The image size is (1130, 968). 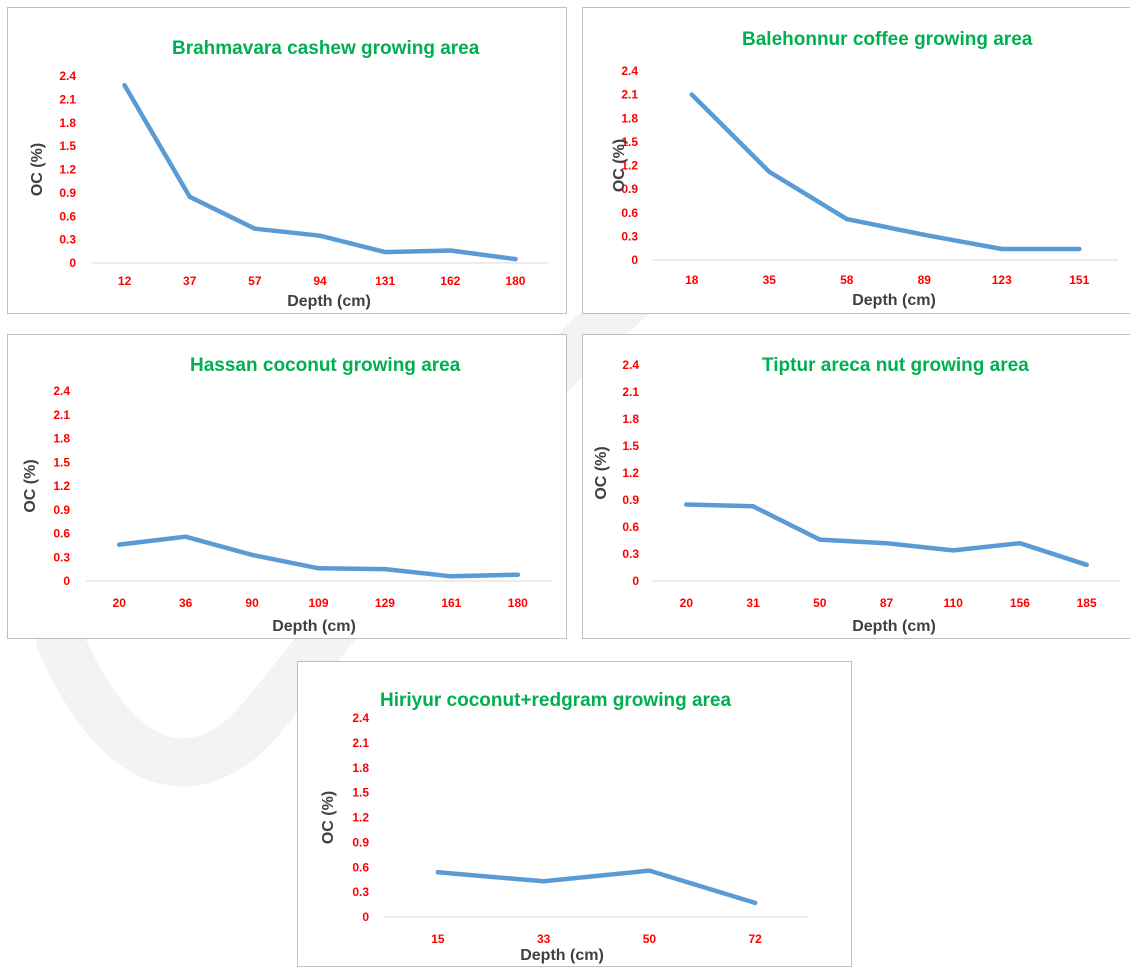 I want to click on x-tick-label: 31, so click(x=753, y=603).